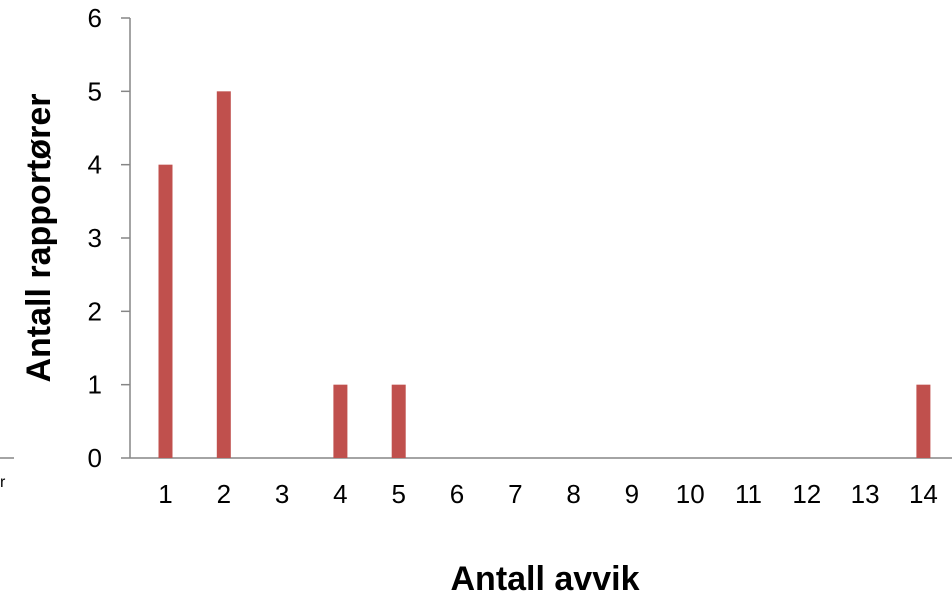 The image size is (952, 607). Describe the element at coordinates (95, 458) in the screenshot. I see `y-tick-label: 0` at that location.